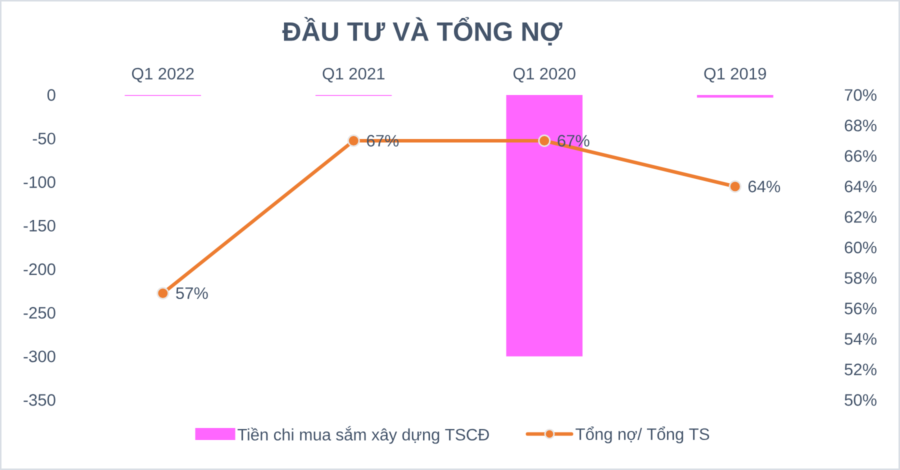  What do you see at coordinates (40, 400) in the screenshot?
I see `y-tick-label: -350` at bounding box center [40, 400].